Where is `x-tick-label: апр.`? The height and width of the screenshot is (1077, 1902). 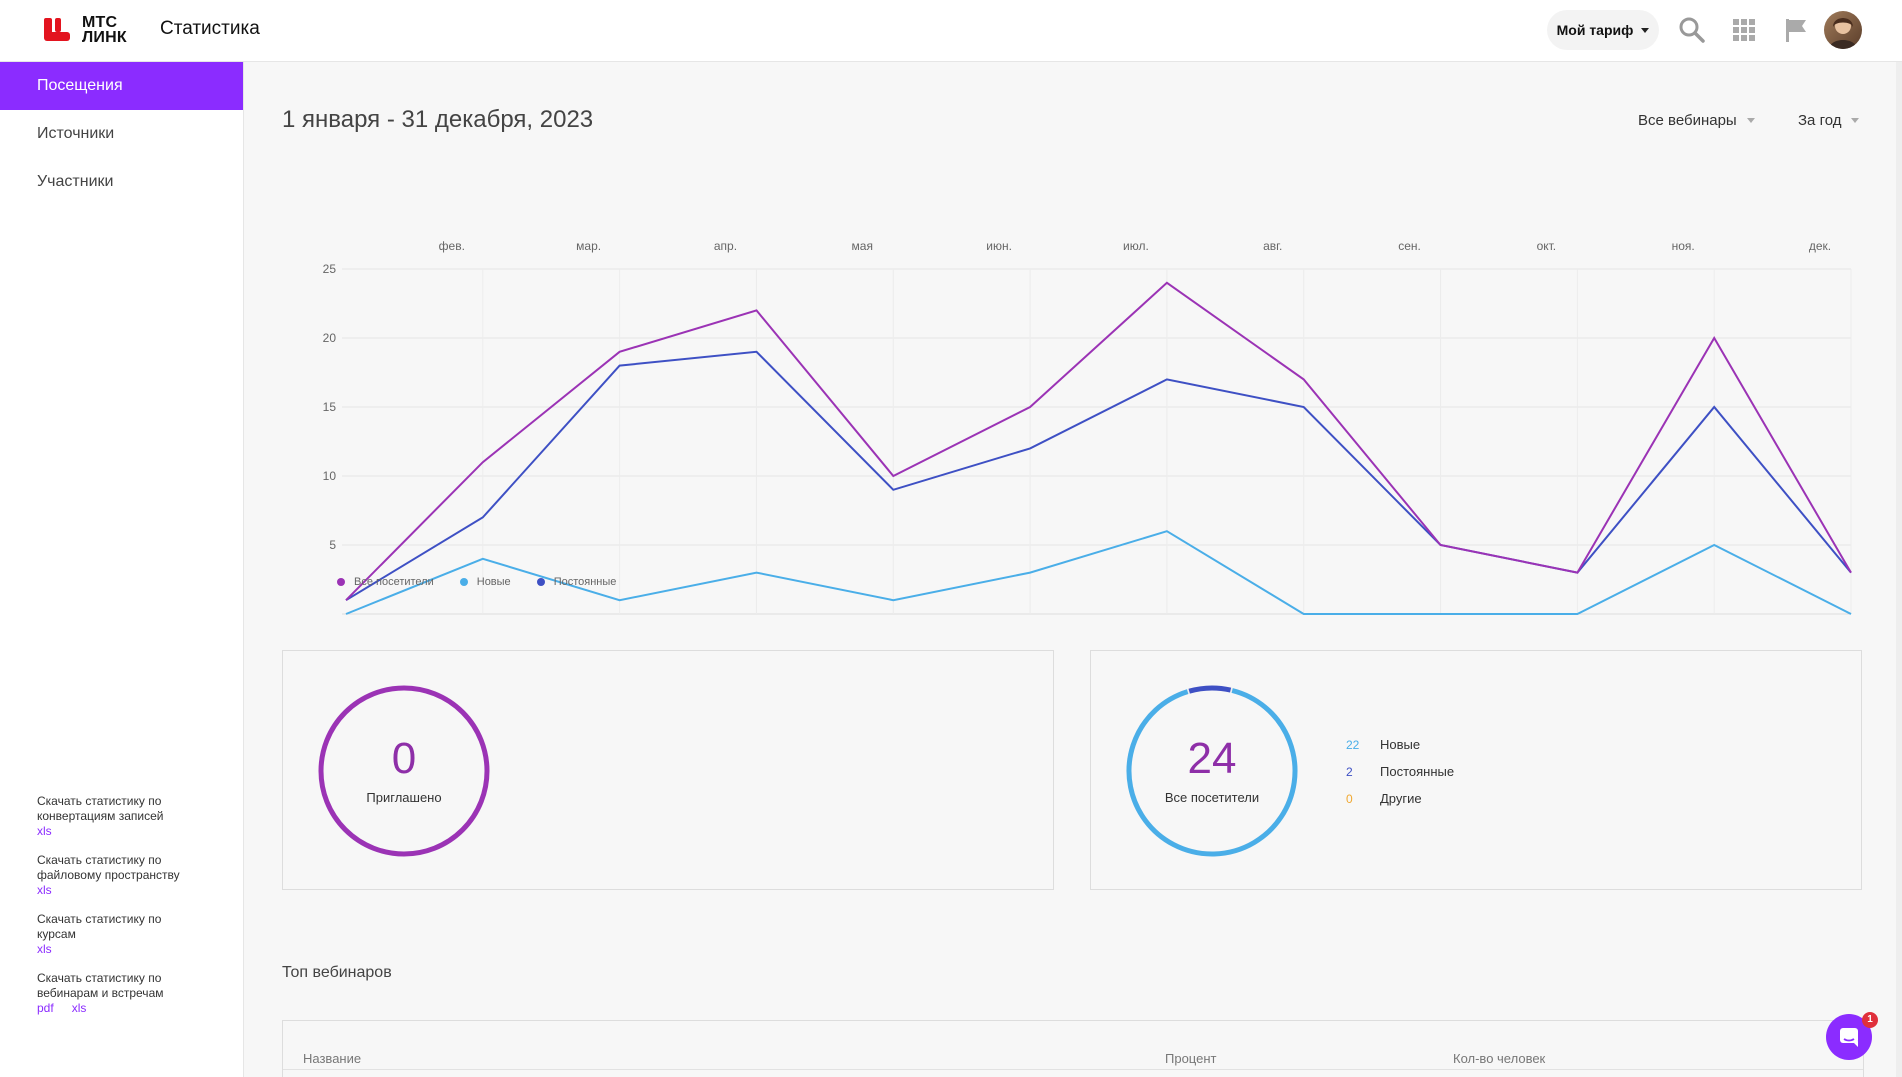
x-tick-label: апр. is located at coordinates (725, 246).